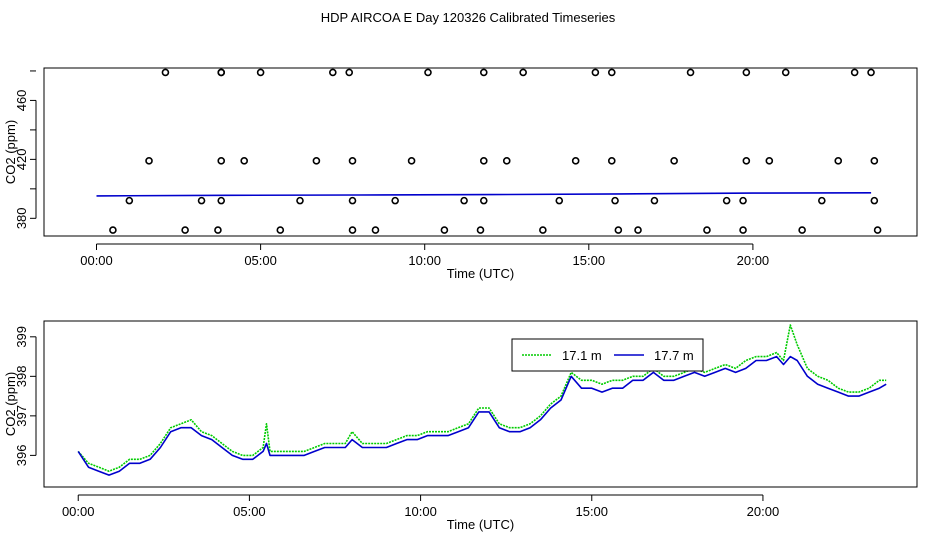 The image size is (936, 540). I want to click on y-tick-label: 396, so click(21, 456).